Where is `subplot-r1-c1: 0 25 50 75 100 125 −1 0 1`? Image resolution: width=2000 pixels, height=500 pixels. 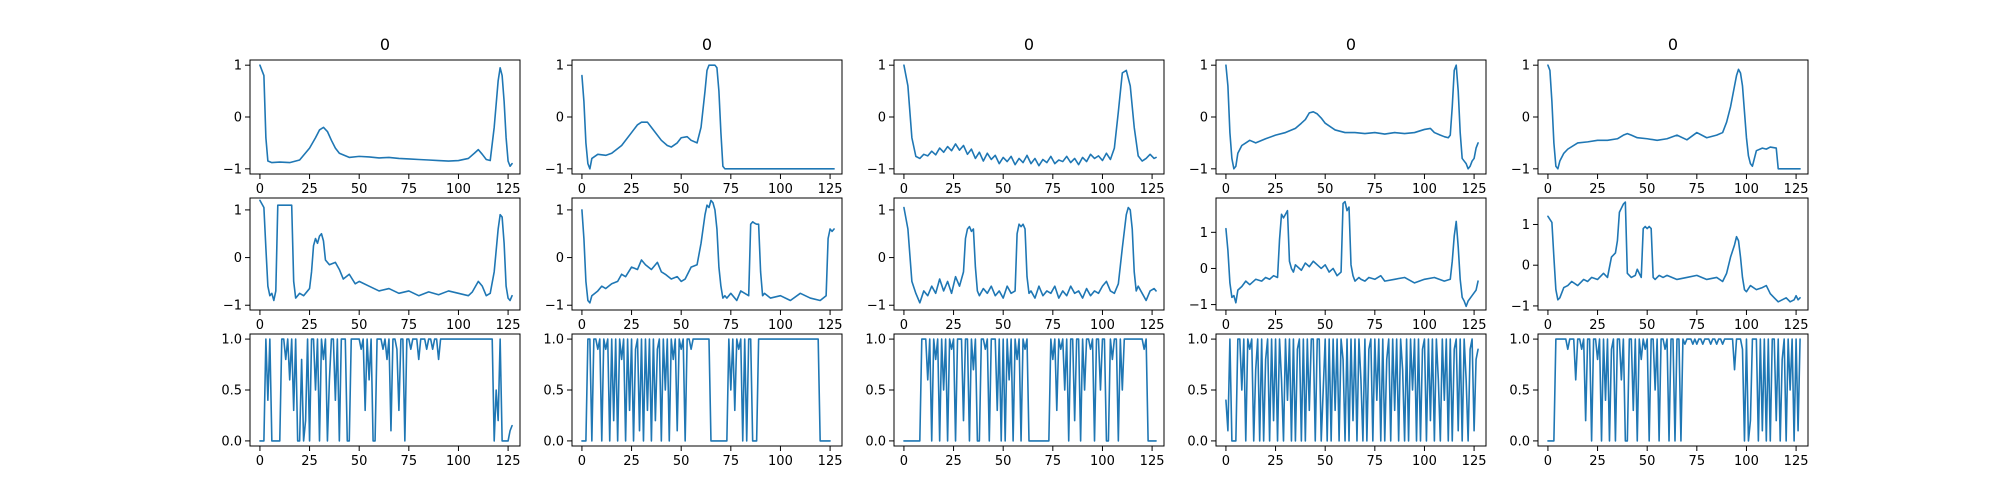 subplot-r1-c1: 0 25 50 75 100 125 −1 0 1 is located at coordinates (694, 265).